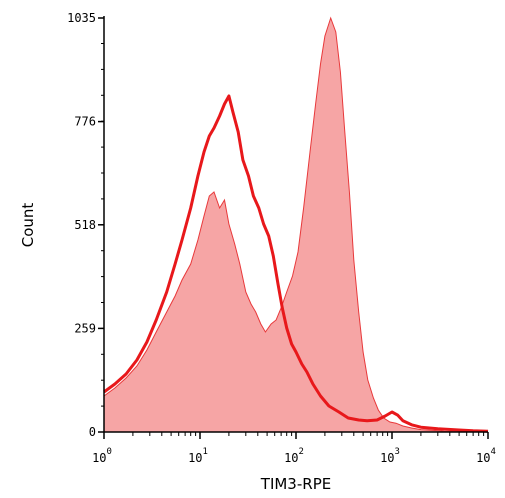 Image resolution: width=505 pixels, height=498 pixels. What do you see at coordinates (85, 328) in the screenshot?
I see `y-tick-label: 259` at bounding box center [85, 328].